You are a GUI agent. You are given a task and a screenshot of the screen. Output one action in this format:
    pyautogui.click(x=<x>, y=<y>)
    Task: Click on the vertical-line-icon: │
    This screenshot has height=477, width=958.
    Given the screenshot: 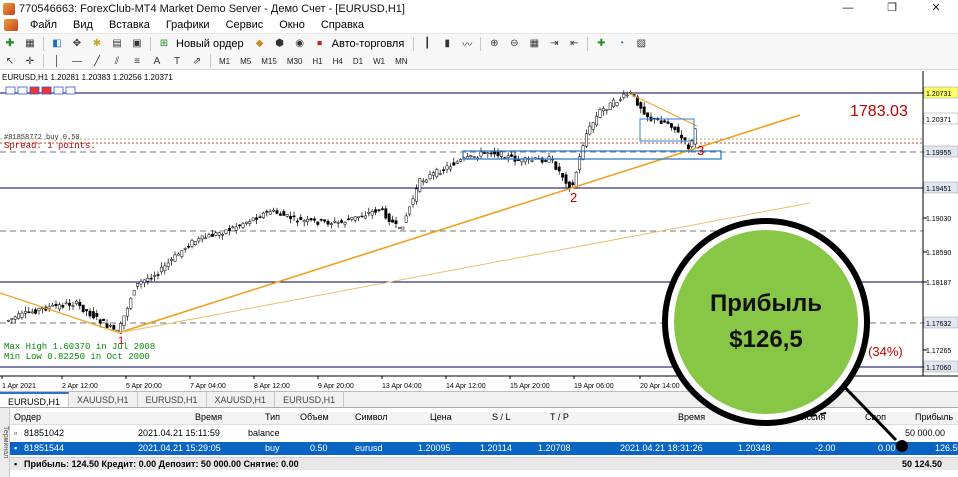 What is the action you would take?
    pyautogui.click(x=57, y=61)
    